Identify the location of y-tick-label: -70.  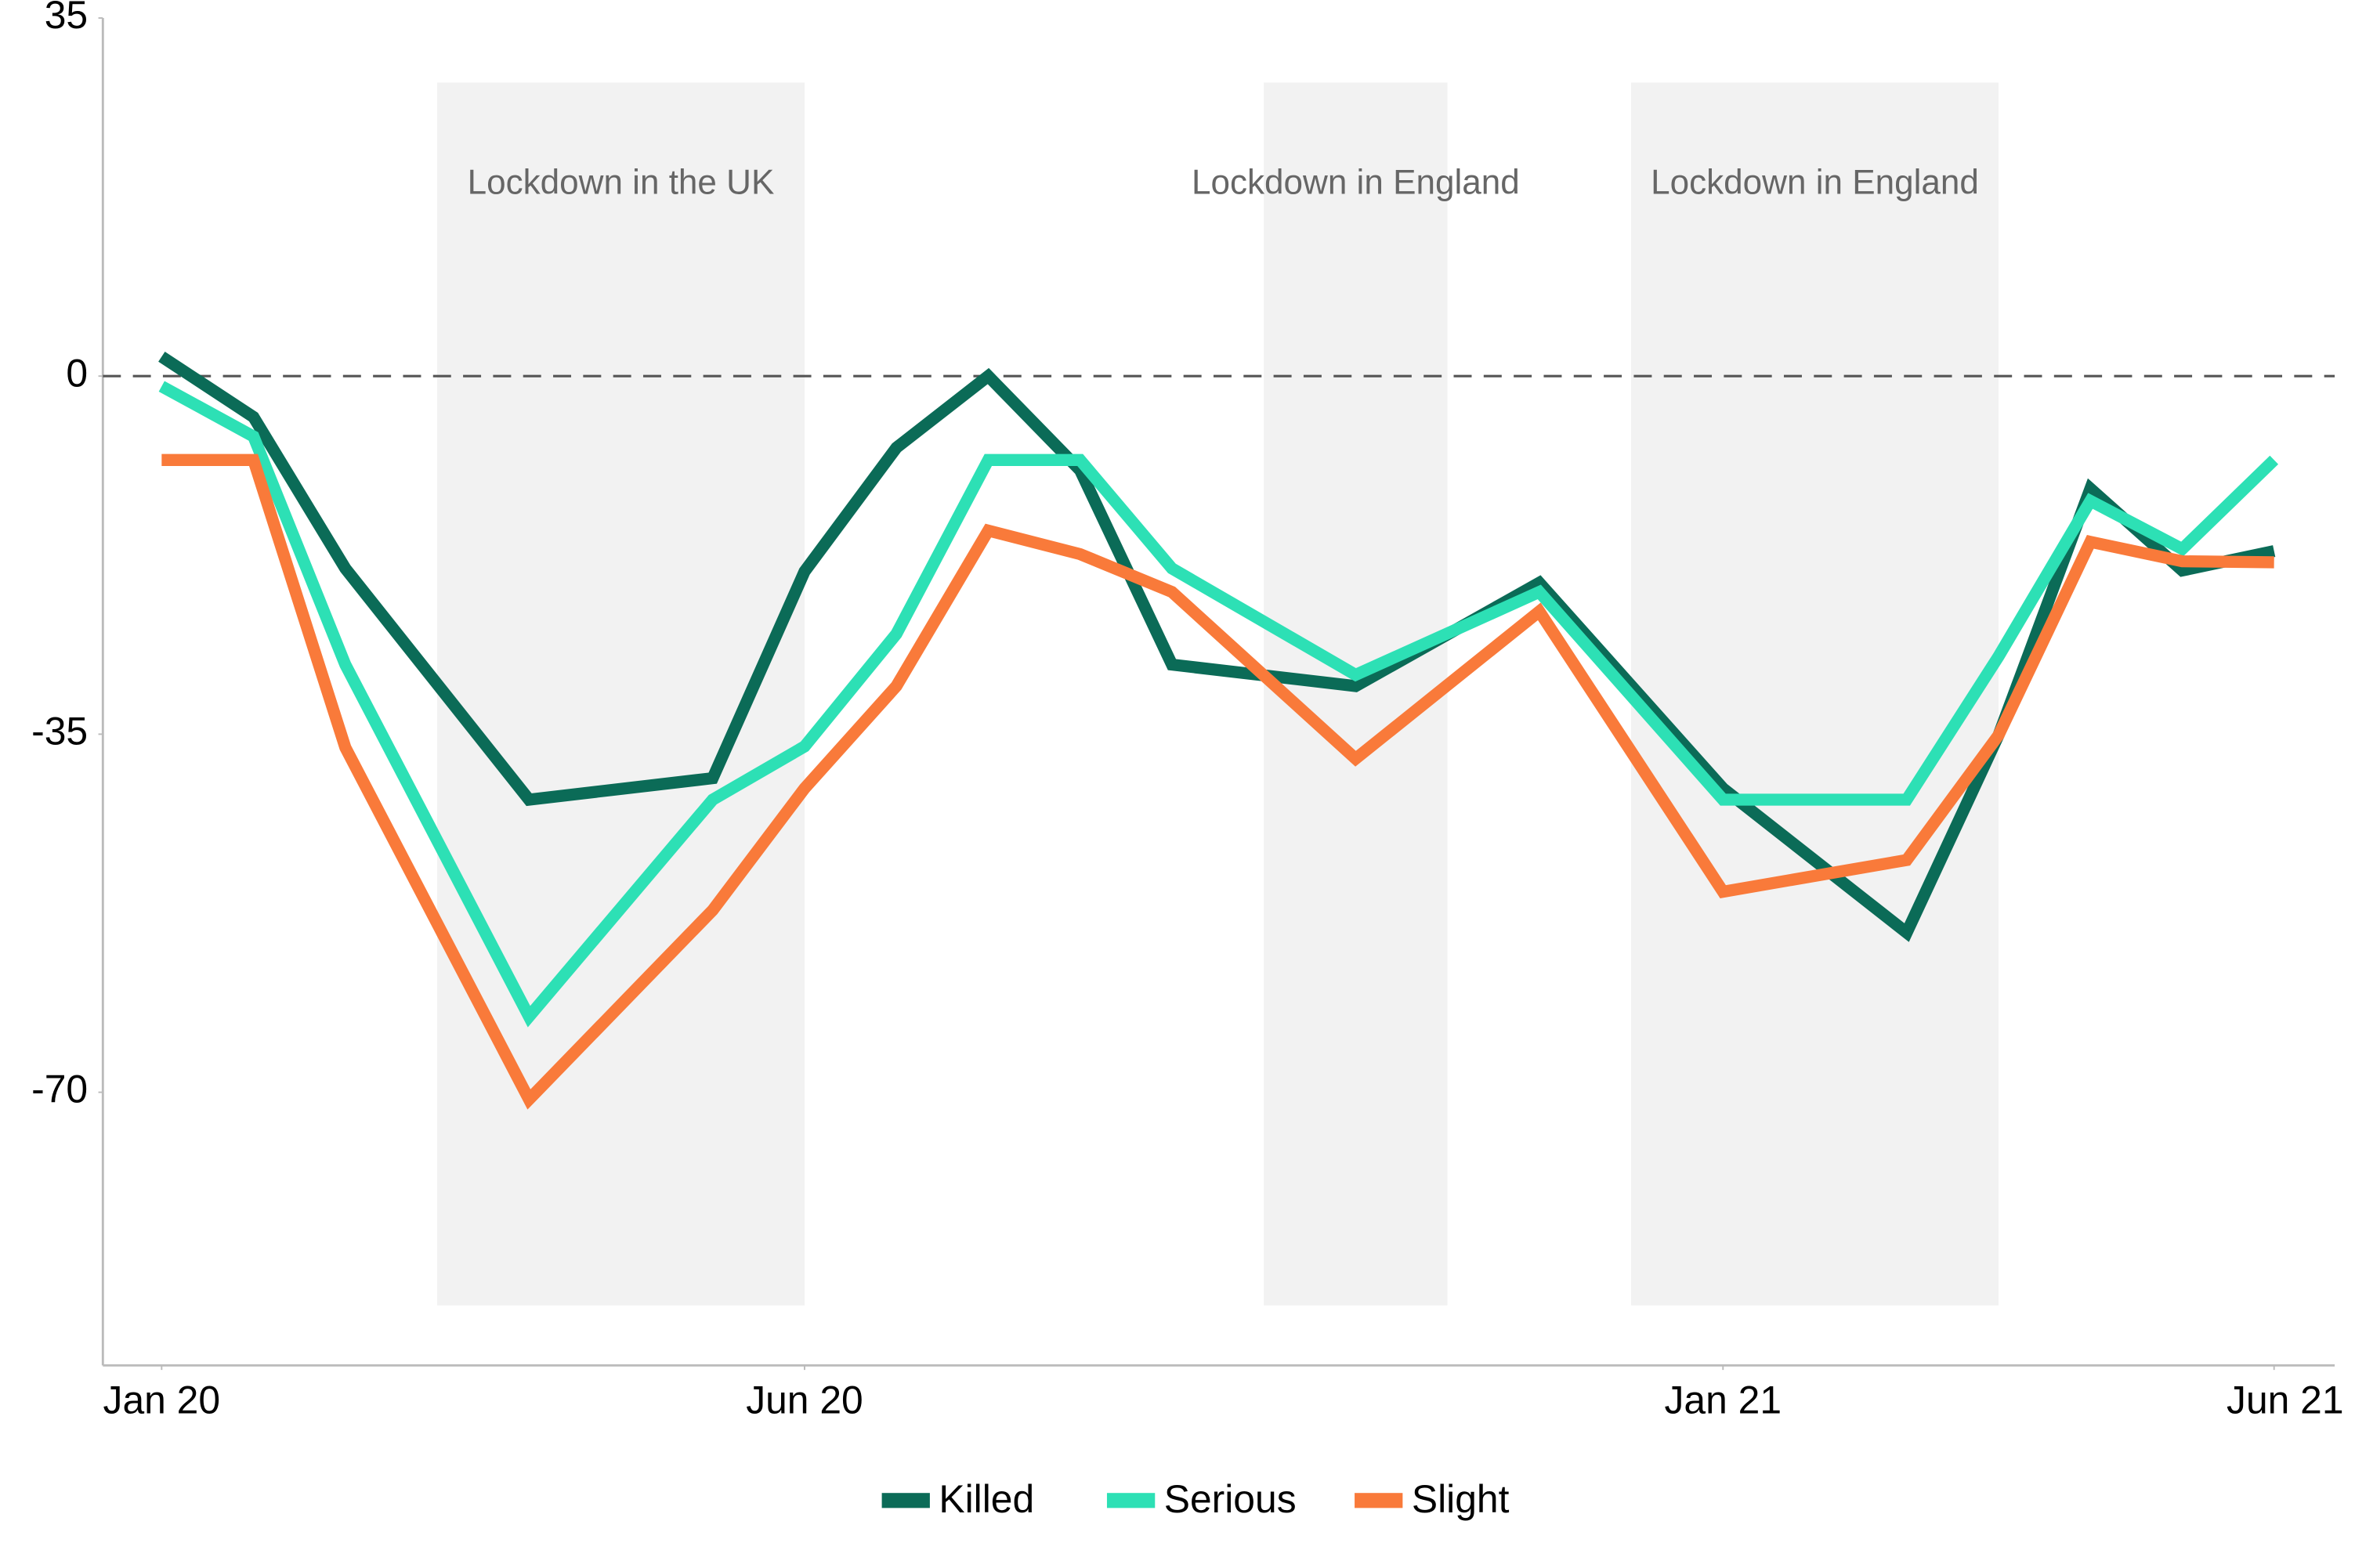
(59, 1089).